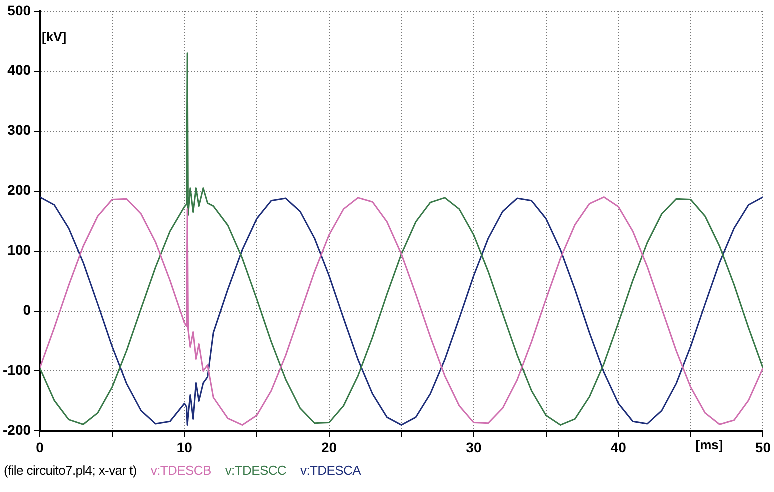 The height and width of the screenshot is (492, 774). Describe the element at coordinates (181, 470) in the screenshot. I see `text: v:TDESCB` at that location.